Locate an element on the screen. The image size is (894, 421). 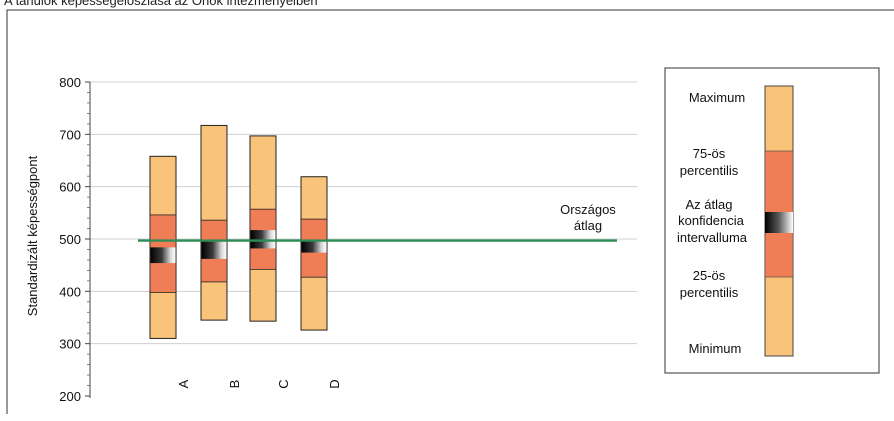
box-A is located at coordinates (163, 247).